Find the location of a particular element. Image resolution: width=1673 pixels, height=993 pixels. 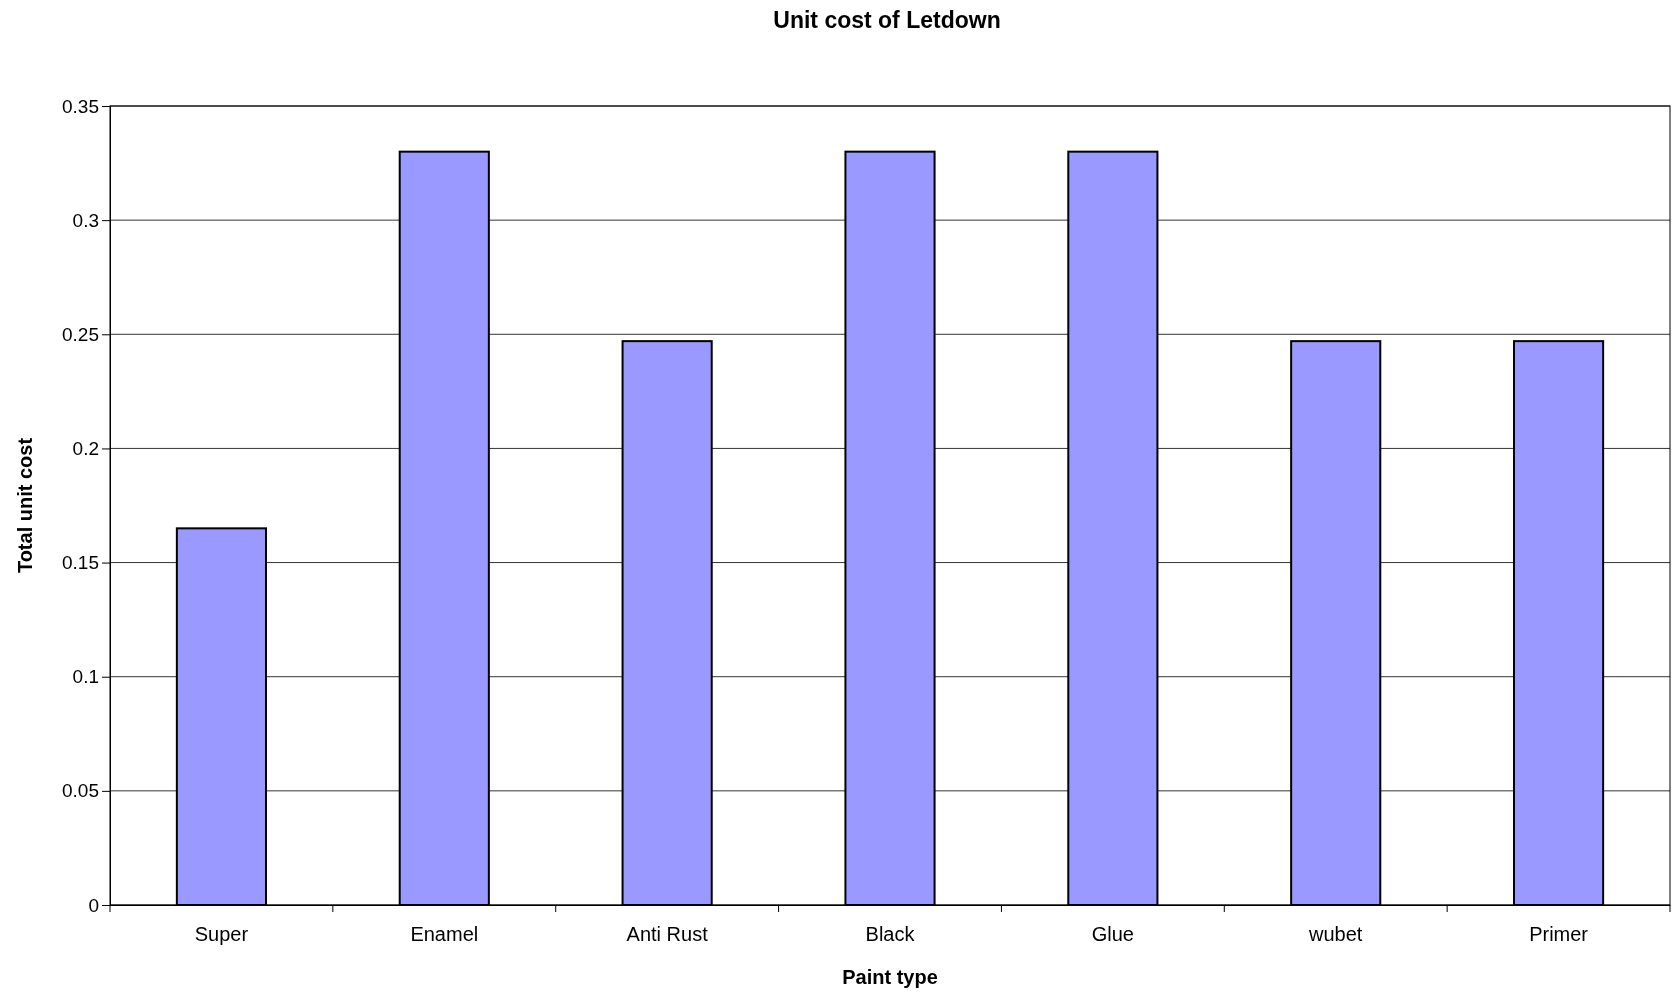

y-axis-title: Total unit cost is located at coordinates (25, 505).